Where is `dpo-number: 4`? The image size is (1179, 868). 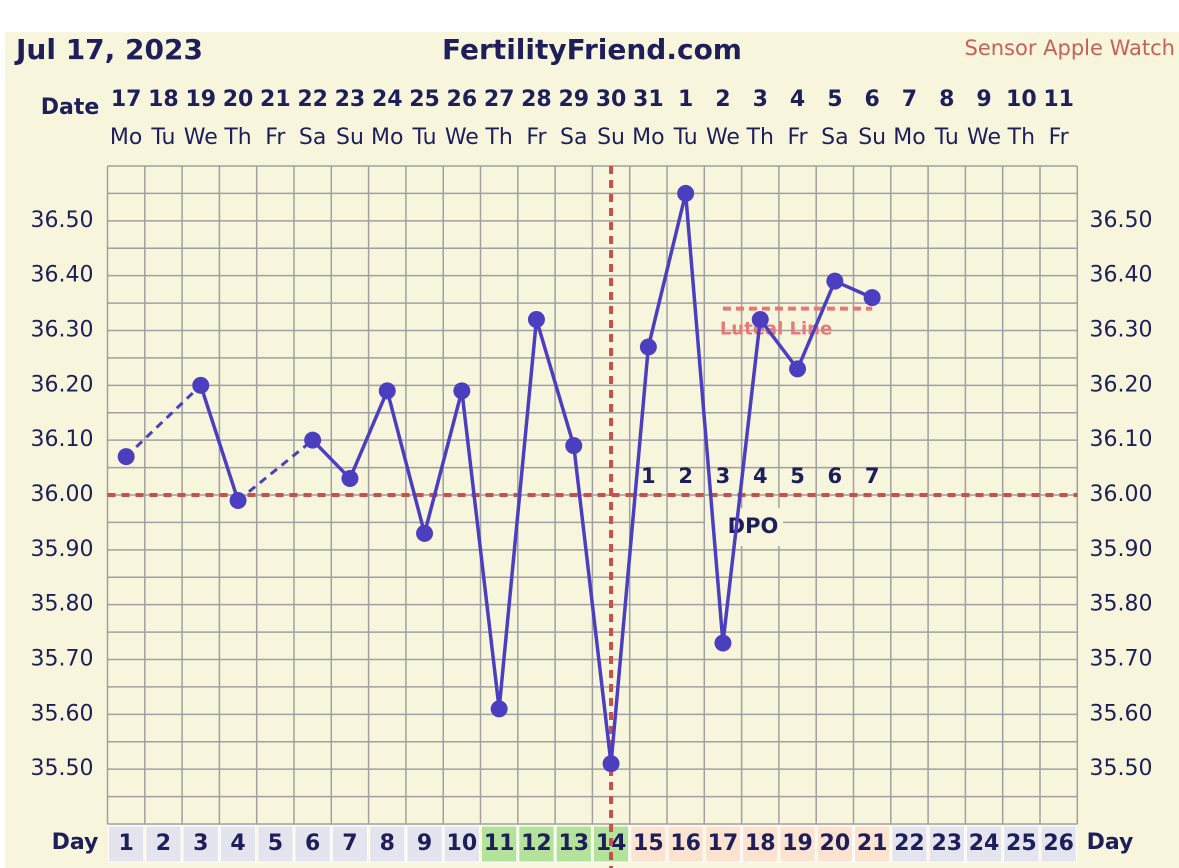
dpo-number: 4 is located at coordinates (760, 476).